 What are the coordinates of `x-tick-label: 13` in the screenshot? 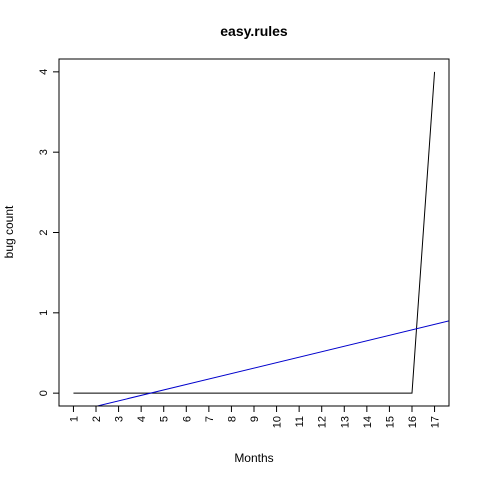 It's located at (345, 422).